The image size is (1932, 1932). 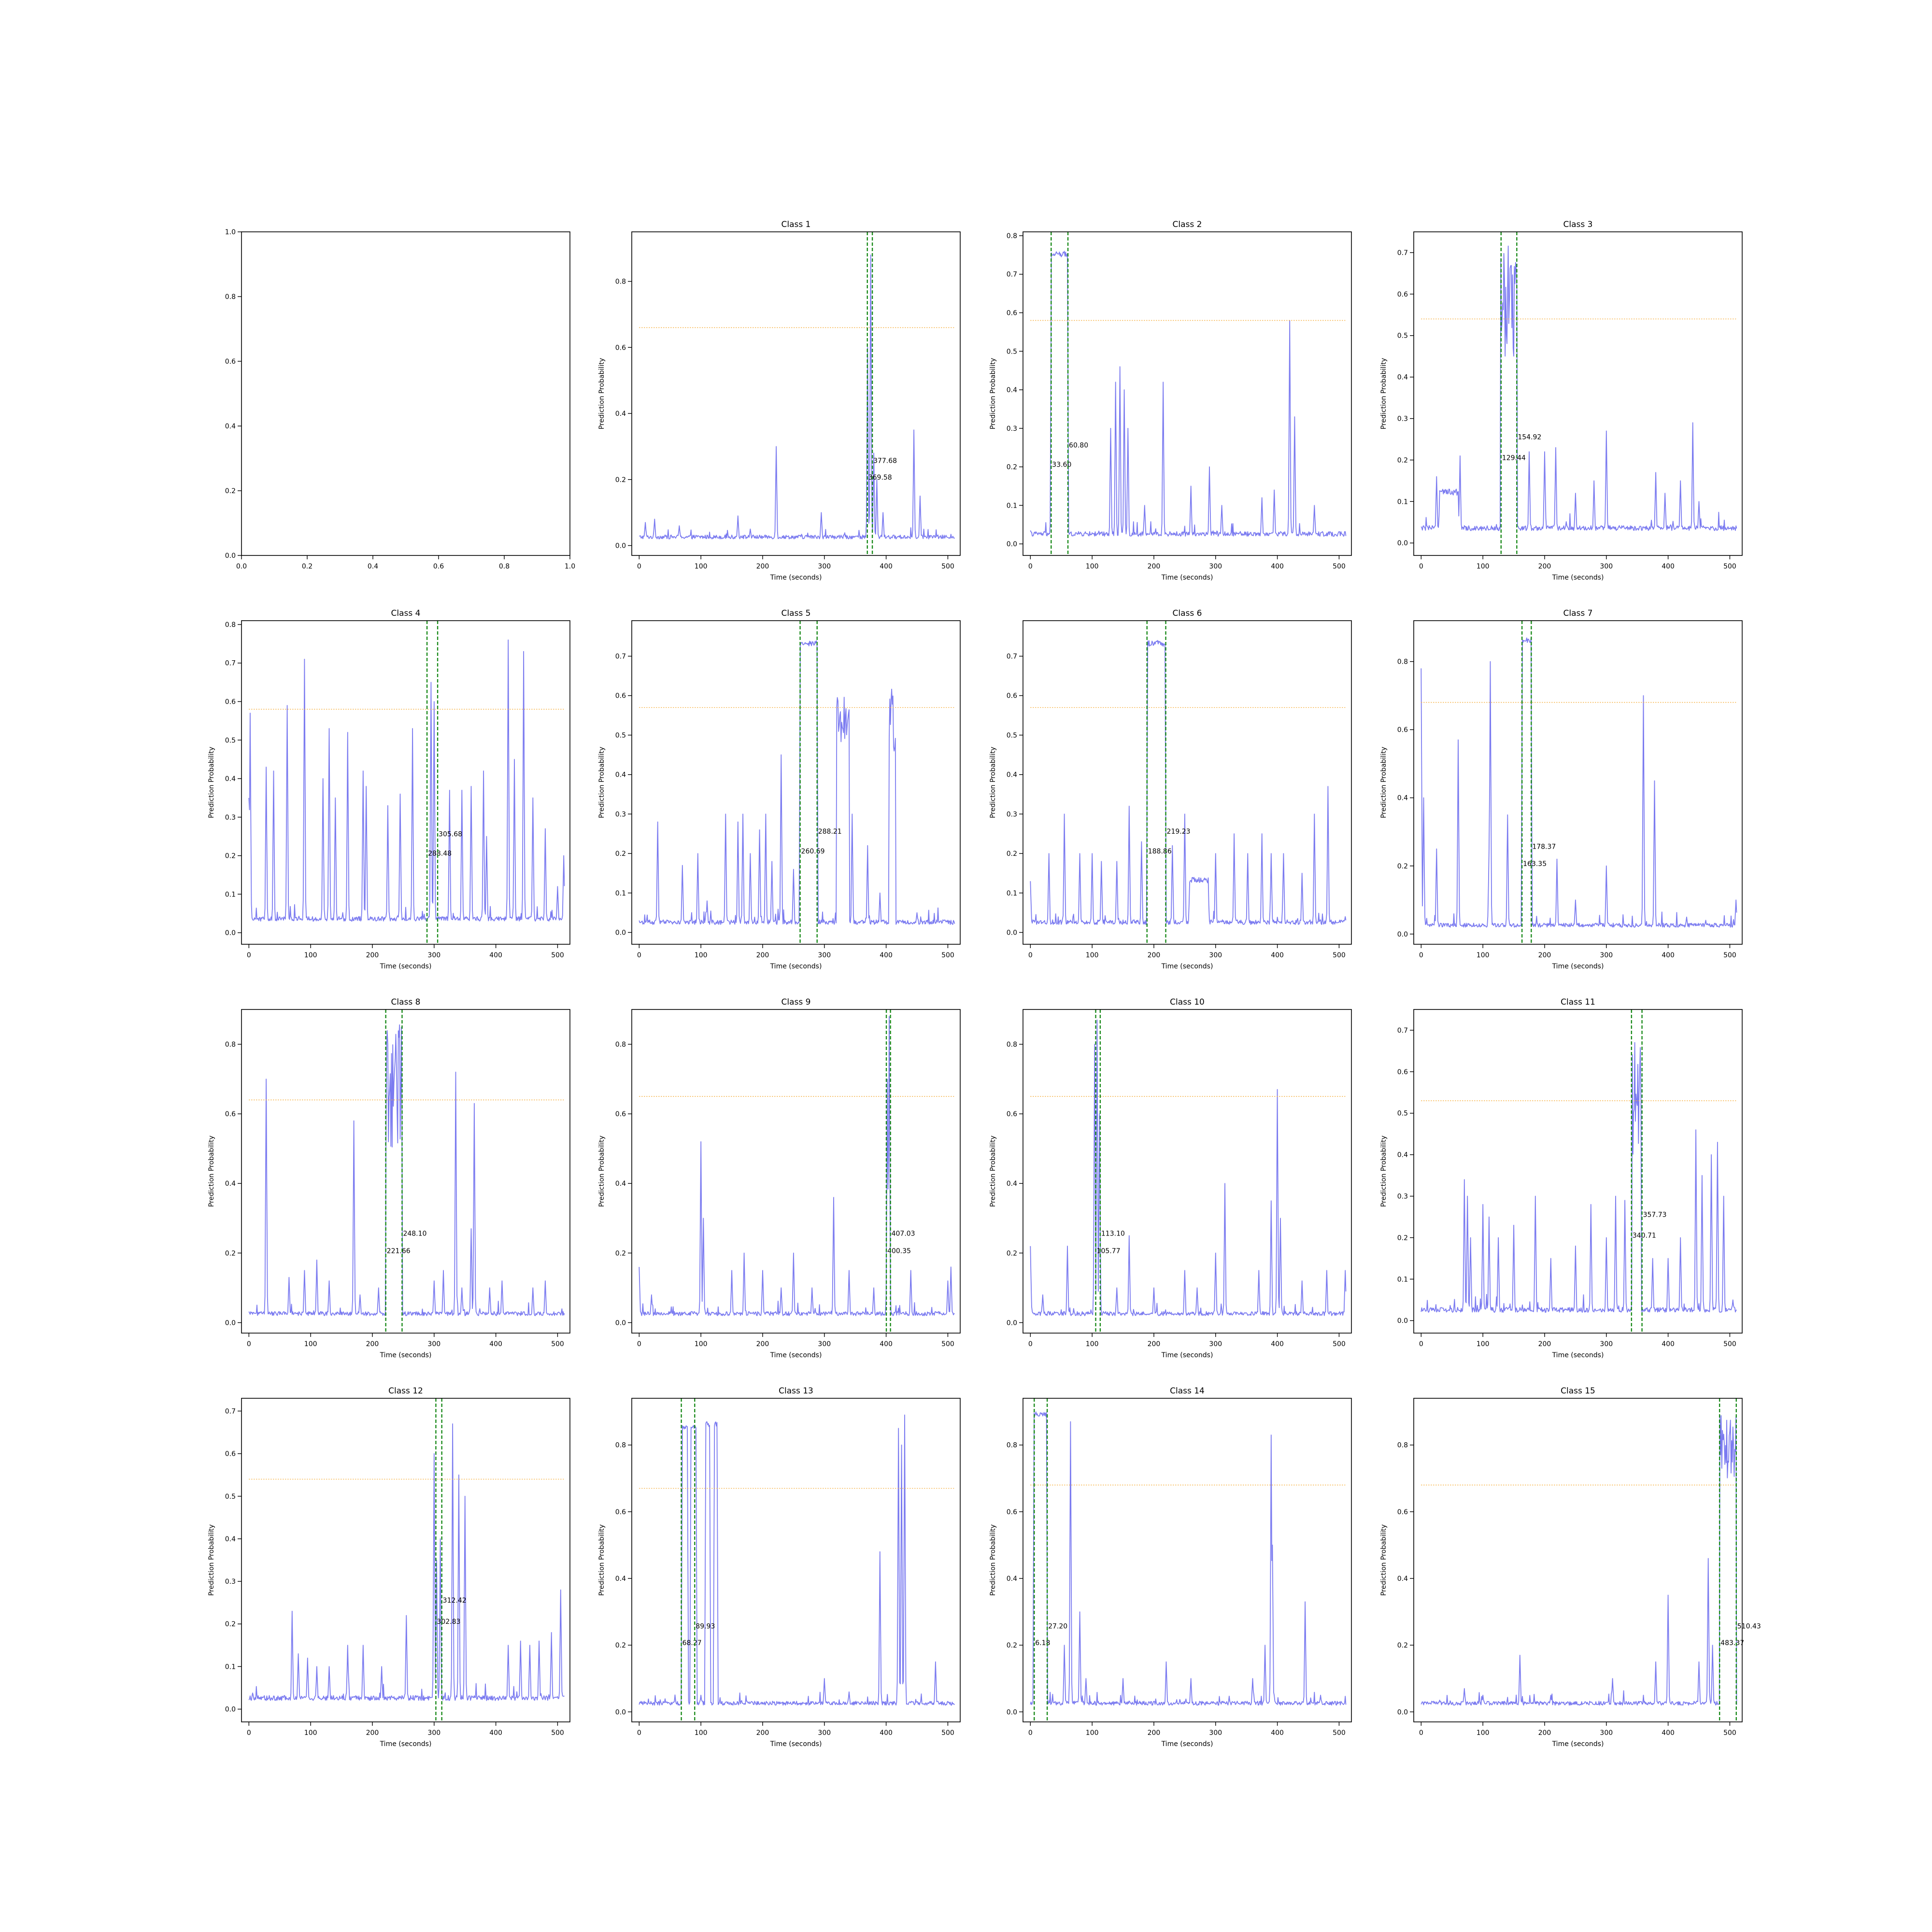 I want to click on marker-label: 248.10, so click(x=414, y=1233).